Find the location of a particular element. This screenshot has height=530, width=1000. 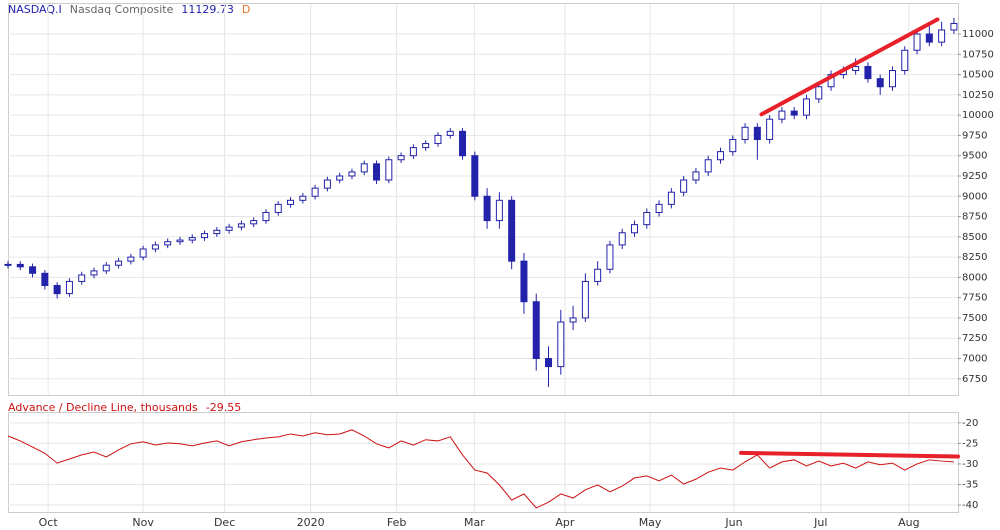

y-tick-label: 11000 is located at coordinates (978, 34).